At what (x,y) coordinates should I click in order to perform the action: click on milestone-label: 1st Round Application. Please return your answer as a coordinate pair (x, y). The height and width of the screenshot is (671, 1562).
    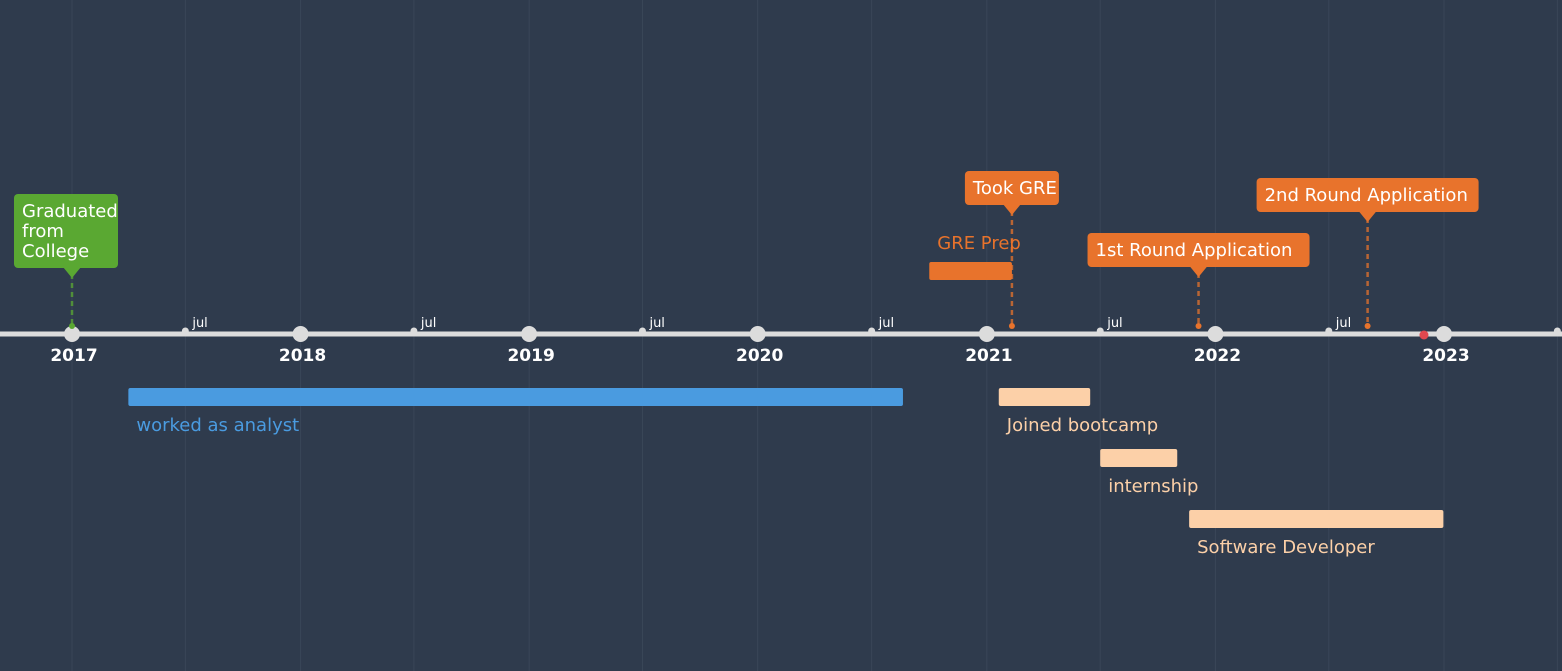
    Looking at the image, I should click on (1194, 250).